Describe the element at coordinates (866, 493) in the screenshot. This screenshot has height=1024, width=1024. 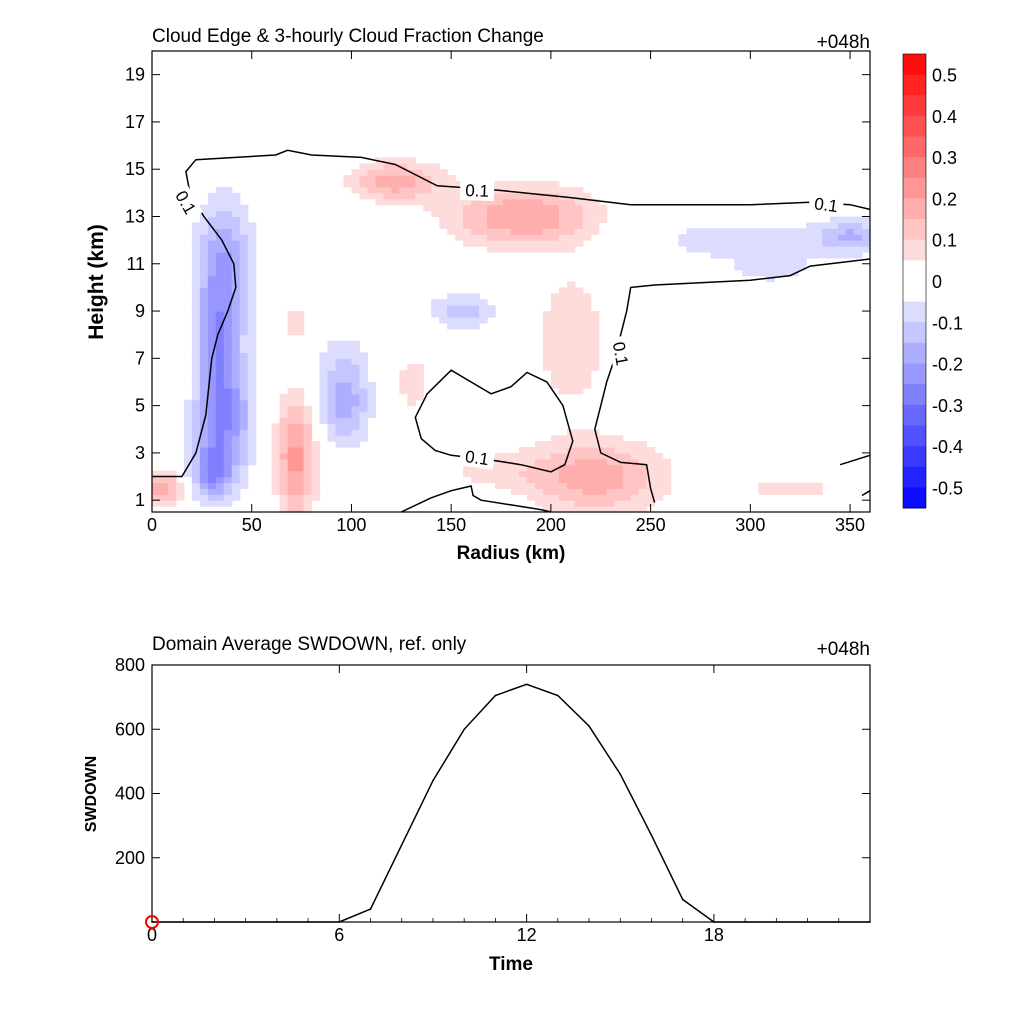
I see `contour-line` at that location.